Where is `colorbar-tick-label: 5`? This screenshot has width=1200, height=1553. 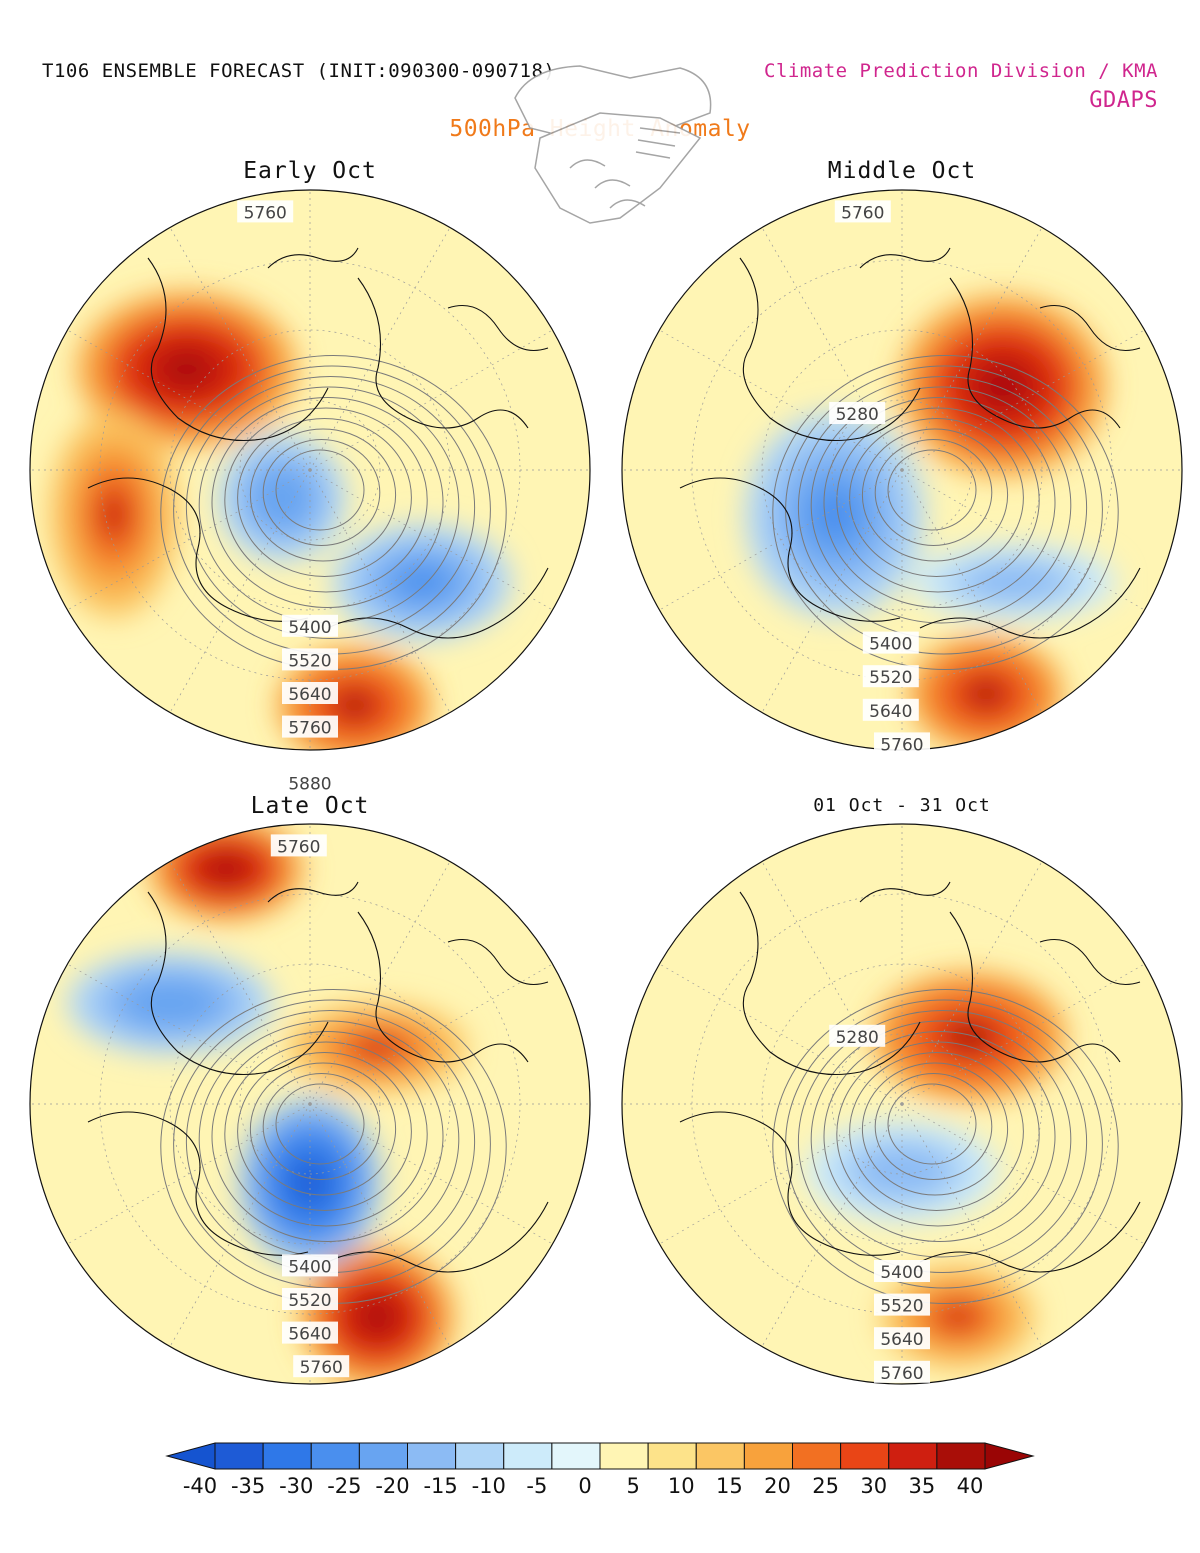 colorbar-tick-label: 5 is located at coordinates (632, 1486).